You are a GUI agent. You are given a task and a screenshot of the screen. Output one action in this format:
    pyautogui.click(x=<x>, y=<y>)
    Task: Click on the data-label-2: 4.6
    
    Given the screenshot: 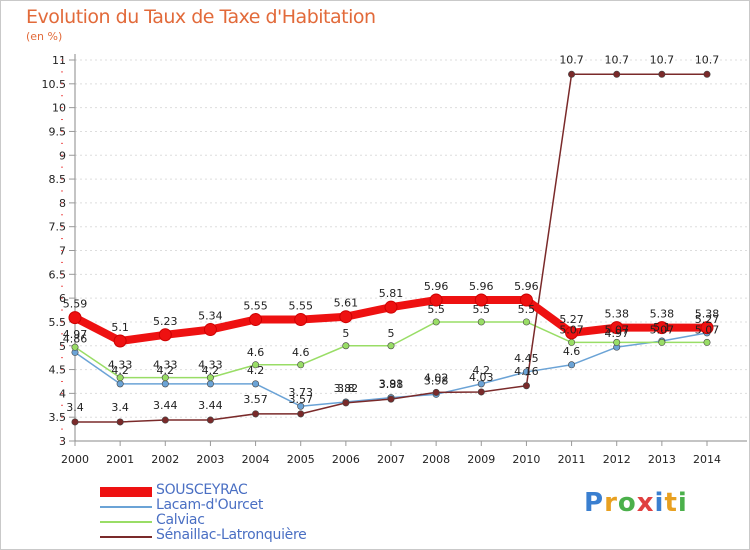 What is the action you would take?
    pyautogui.click(x=301, y=352)
    